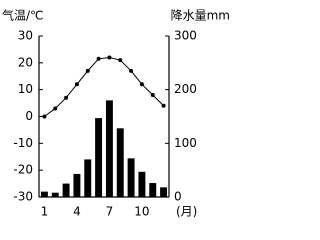 This screenshot has width=320, height=240. Describe the element at coordinates (185, 89) in the screenshot. I see `y2-tick-label: 200` at that location.